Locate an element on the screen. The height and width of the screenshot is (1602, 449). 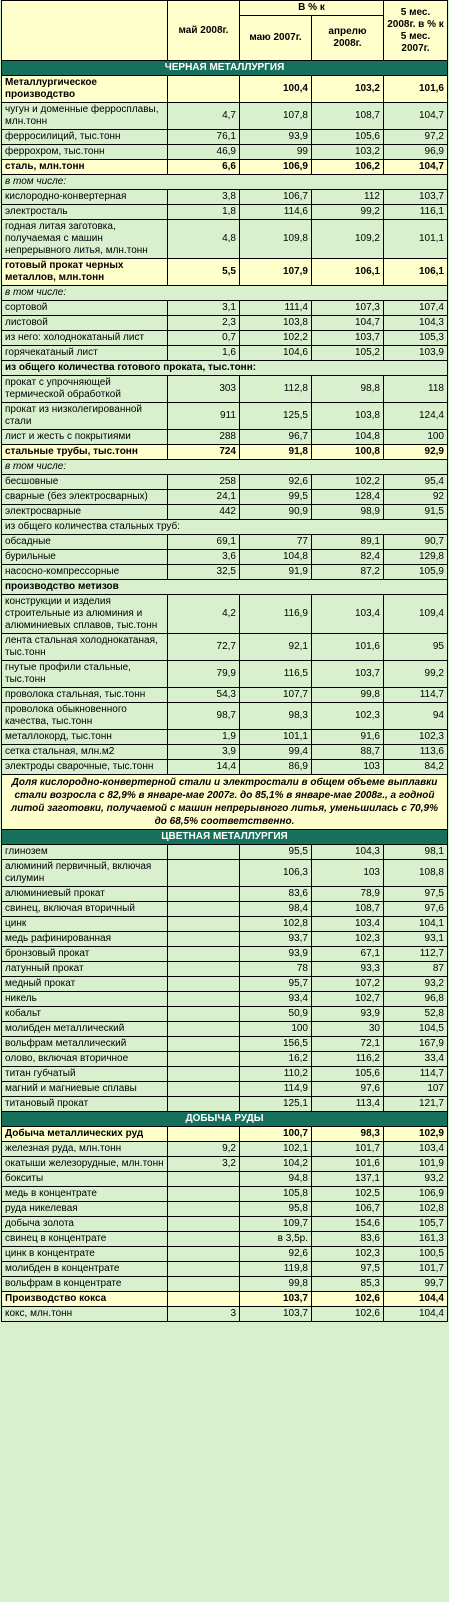
row-label: обсадные is located at coordinates (84, 542).